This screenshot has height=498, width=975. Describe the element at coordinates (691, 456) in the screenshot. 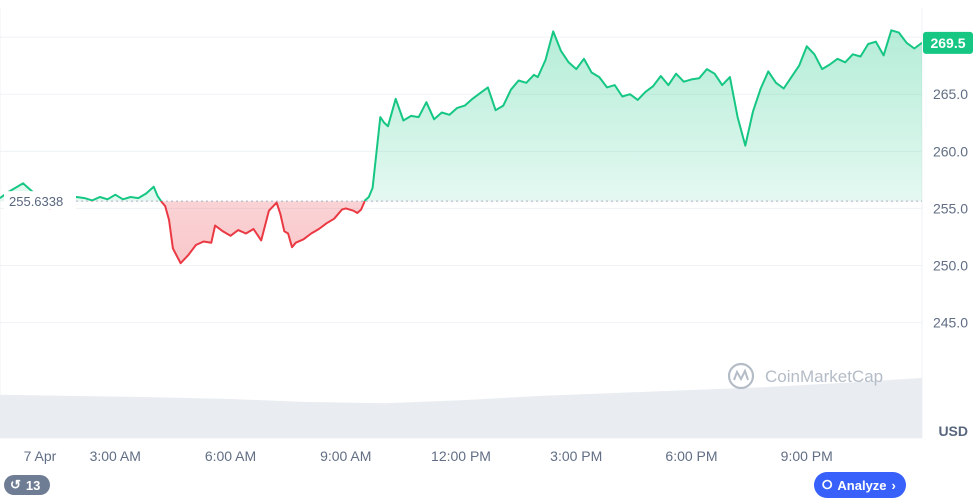

I see `x-tick-label: 6:00 PM` at that location.